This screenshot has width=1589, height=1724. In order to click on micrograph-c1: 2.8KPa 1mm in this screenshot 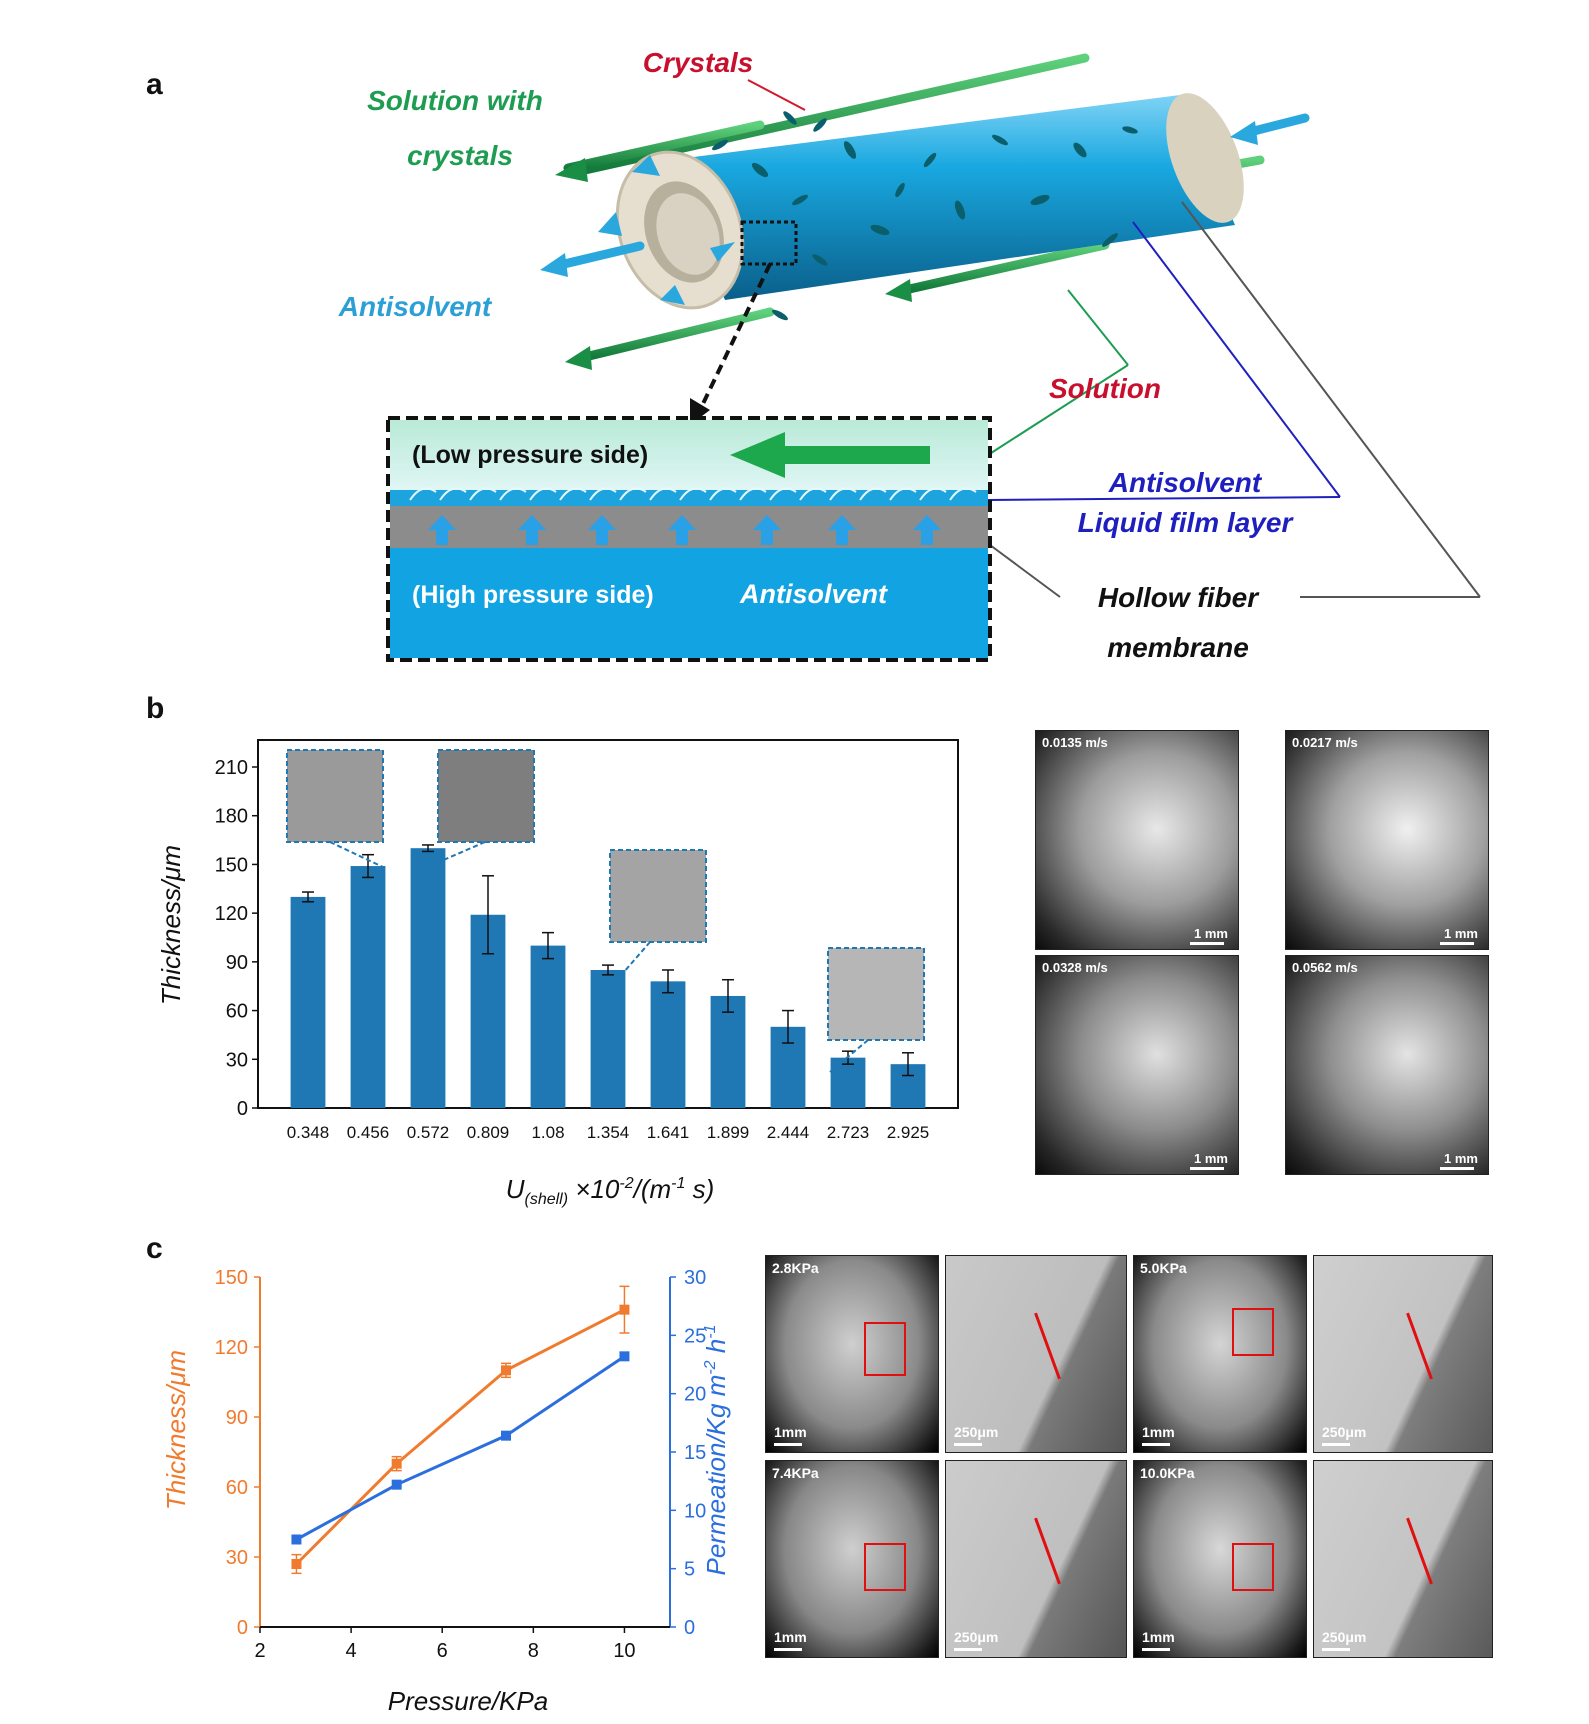, I will do `click(852, 1354)`.